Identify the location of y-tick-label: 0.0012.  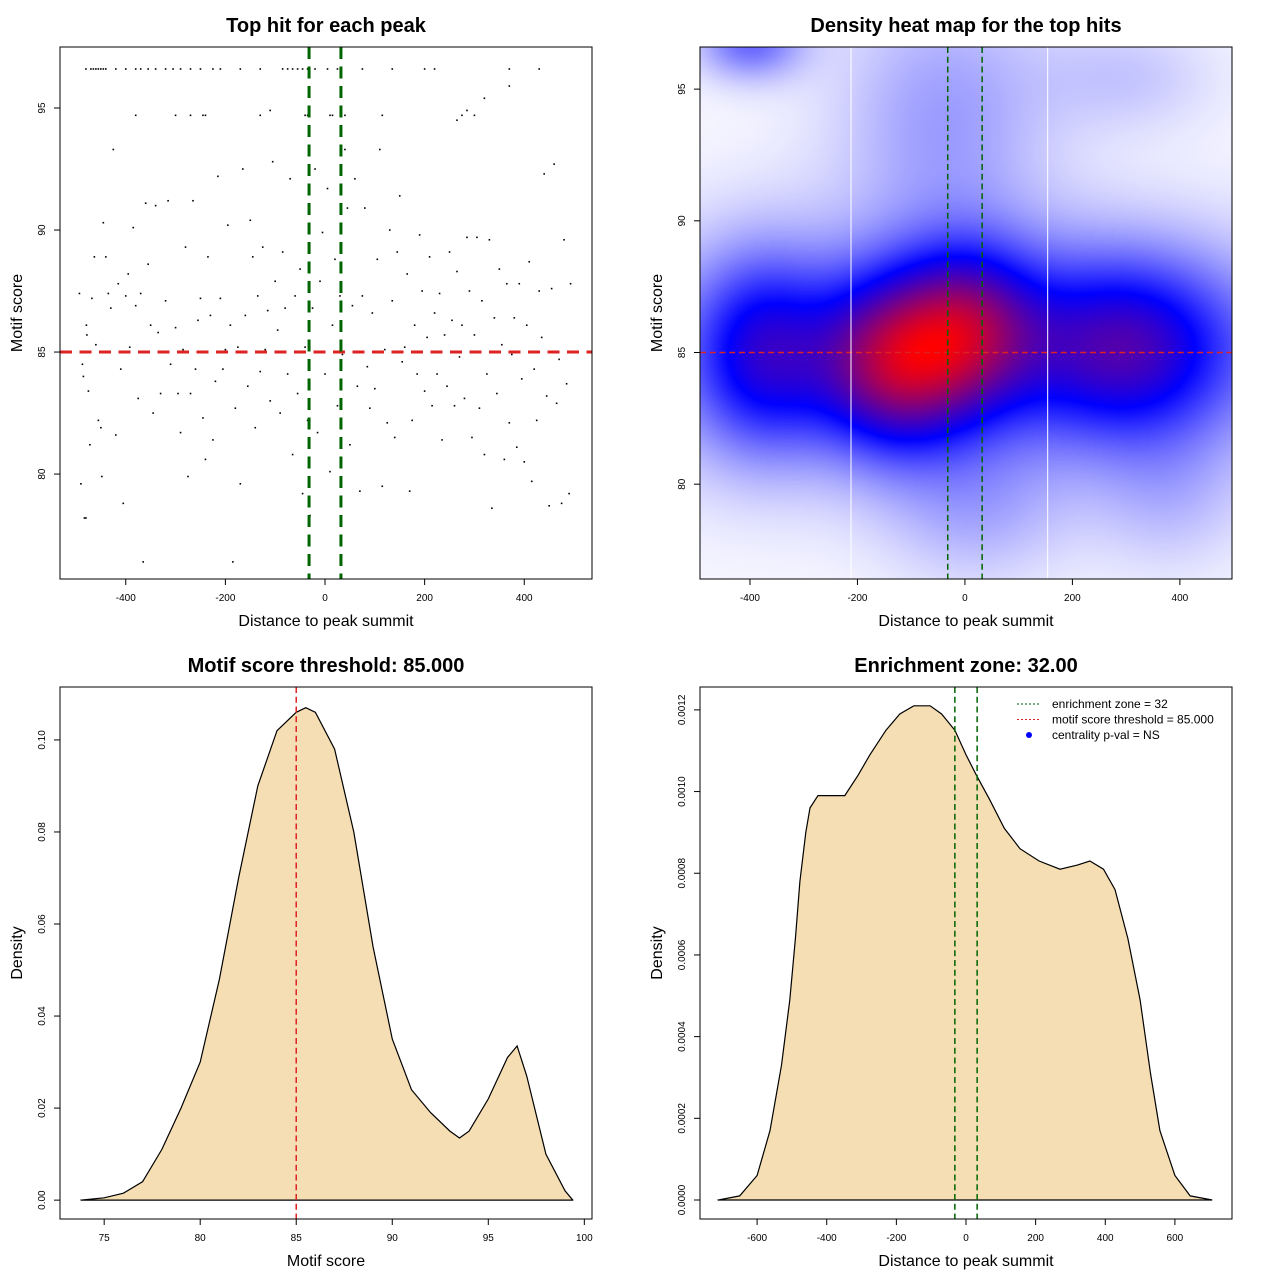
(682, 709).